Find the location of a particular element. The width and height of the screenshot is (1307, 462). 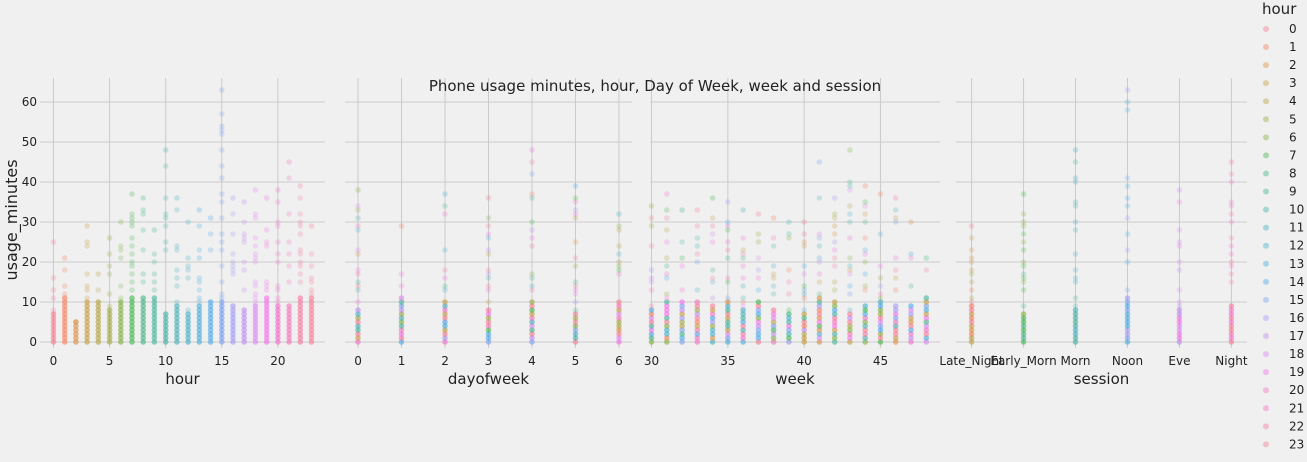

x-tick-label: 40 is located at coordinates (804, 361).